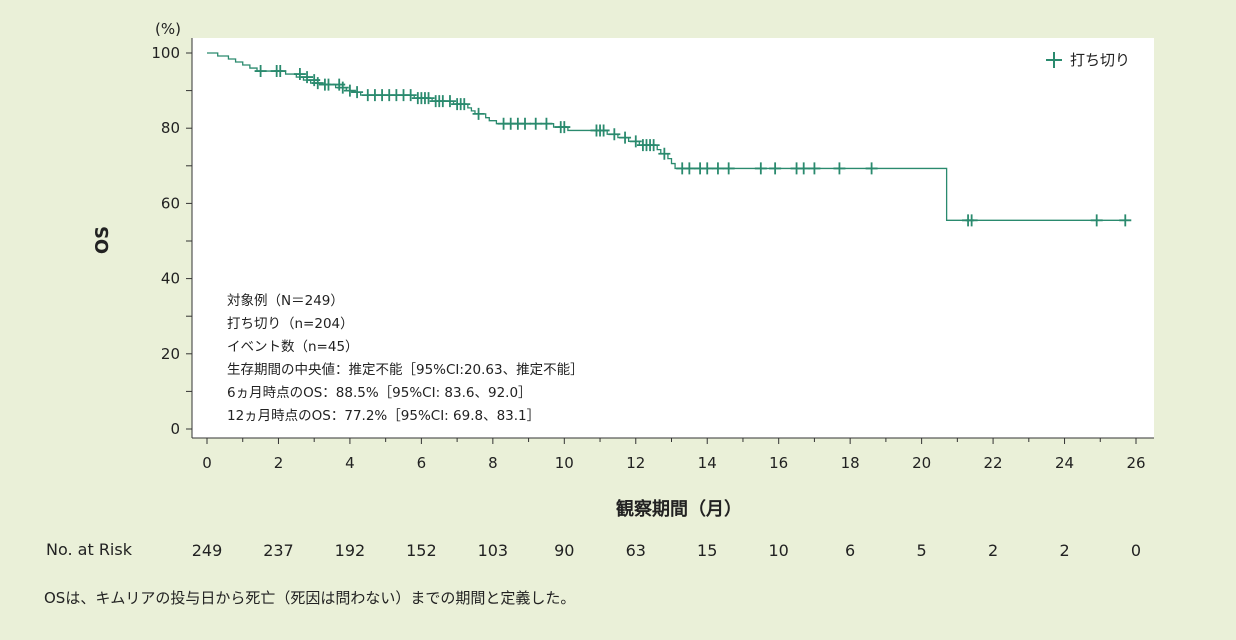 The image size is (1236, 640). What do you see at coordinates (350, 463) in the screenshot?
I see `x-tick-label: 4` at bounding box center [350, 463].